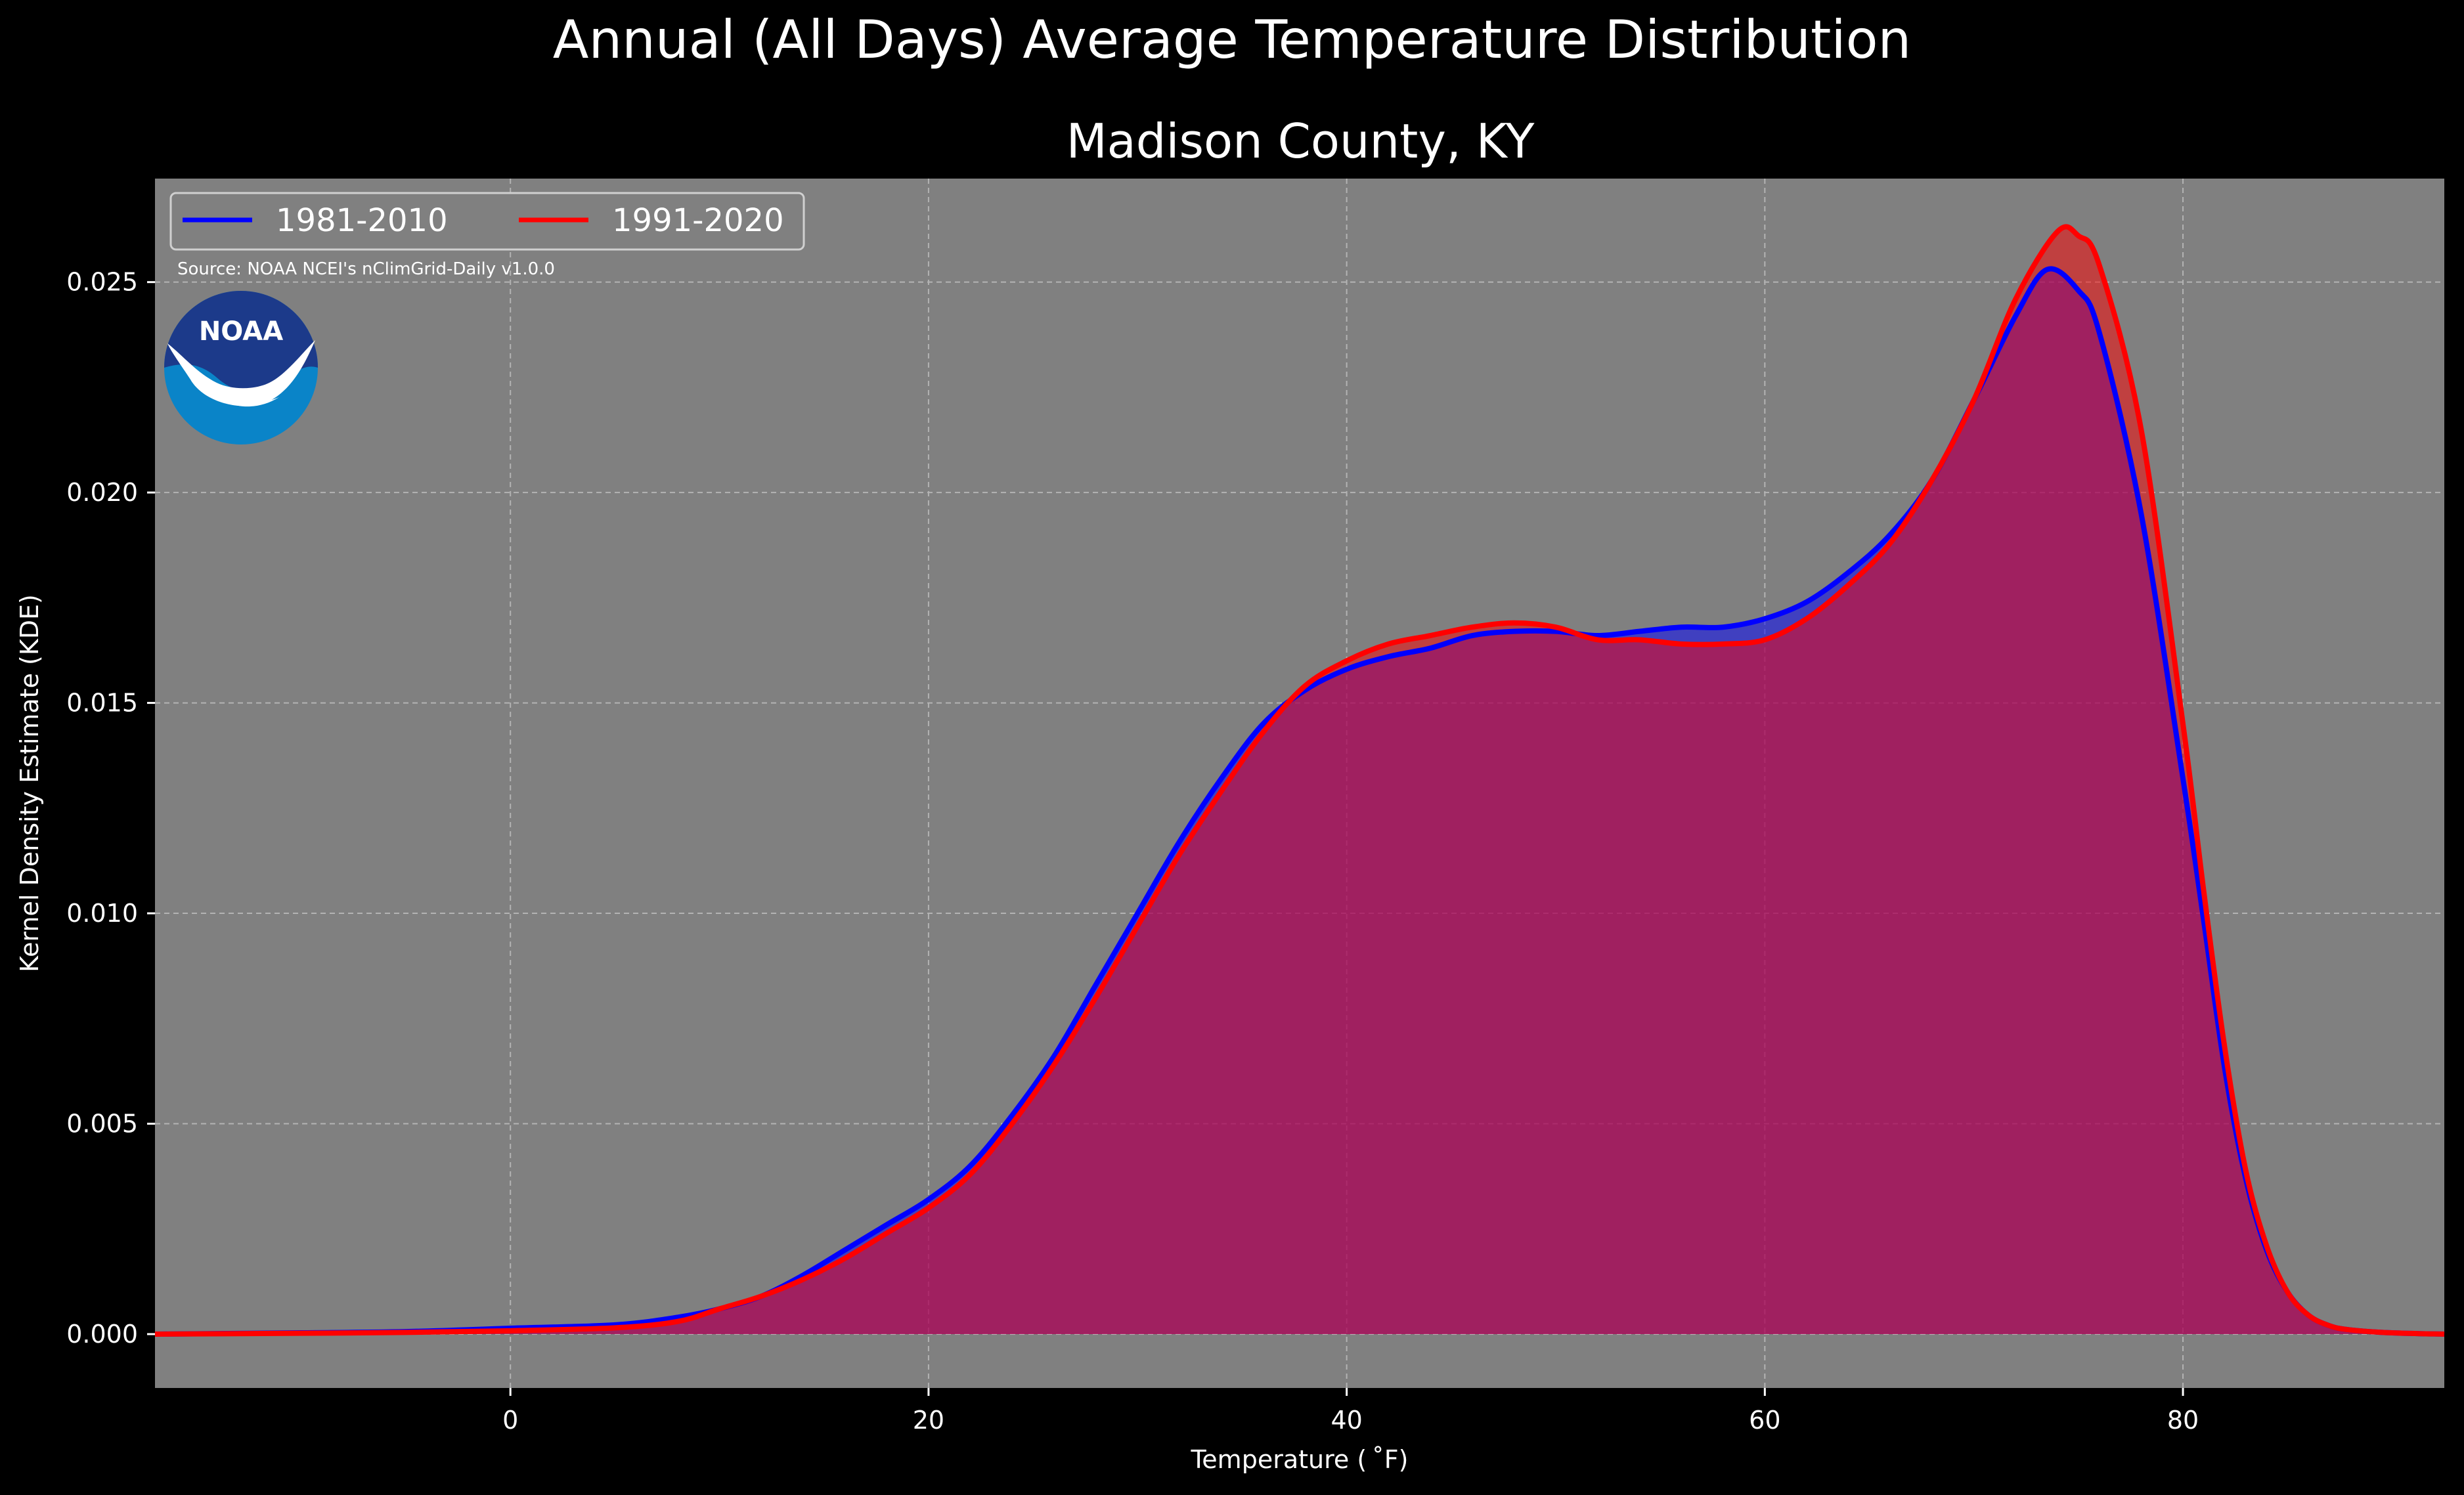 The height and width of the screenshot is (1495, 2464). What do you see at coordinates (362, 220) in the screenshot?
I see `legend-label-1981-2010: 1981-2010` at bounding box center [362, 220].